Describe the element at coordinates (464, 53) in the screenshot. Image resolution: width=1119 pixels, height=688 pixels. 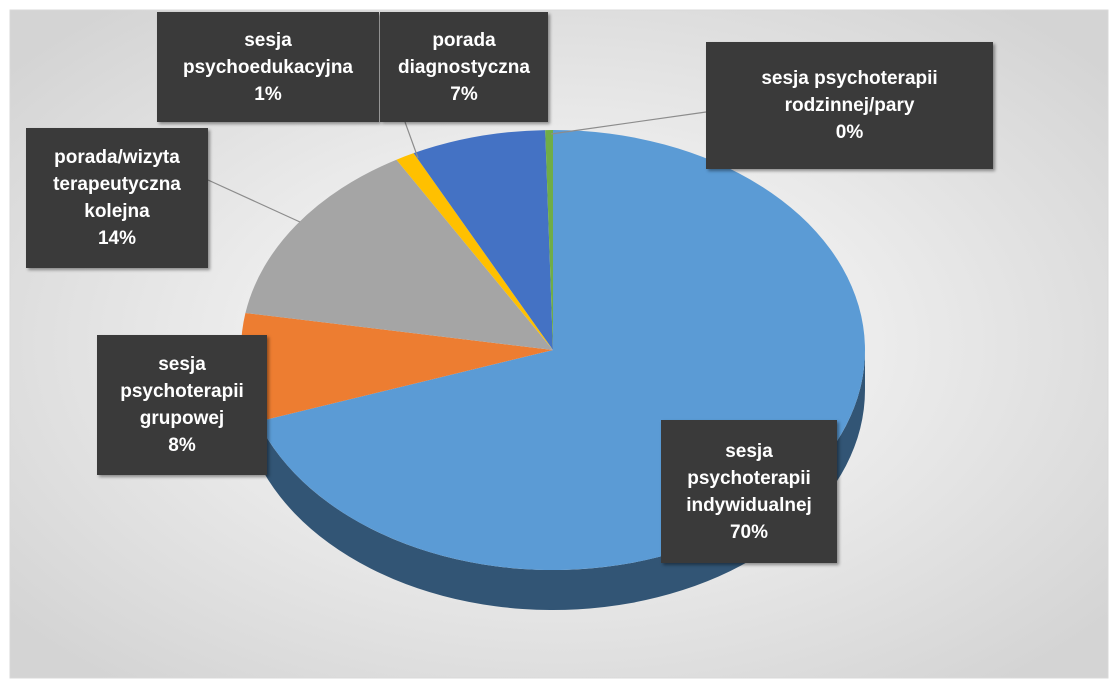
I see `label-name: porada diagnostyczna` at that location.